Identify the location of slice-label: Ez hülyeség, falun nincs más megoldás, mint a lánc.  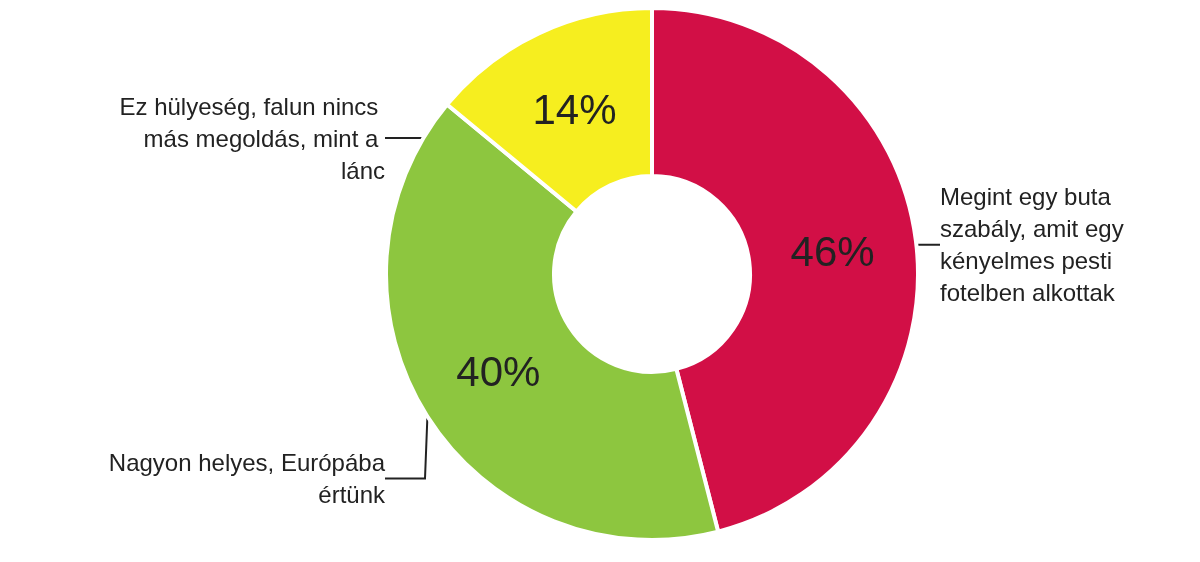
(252, 138).